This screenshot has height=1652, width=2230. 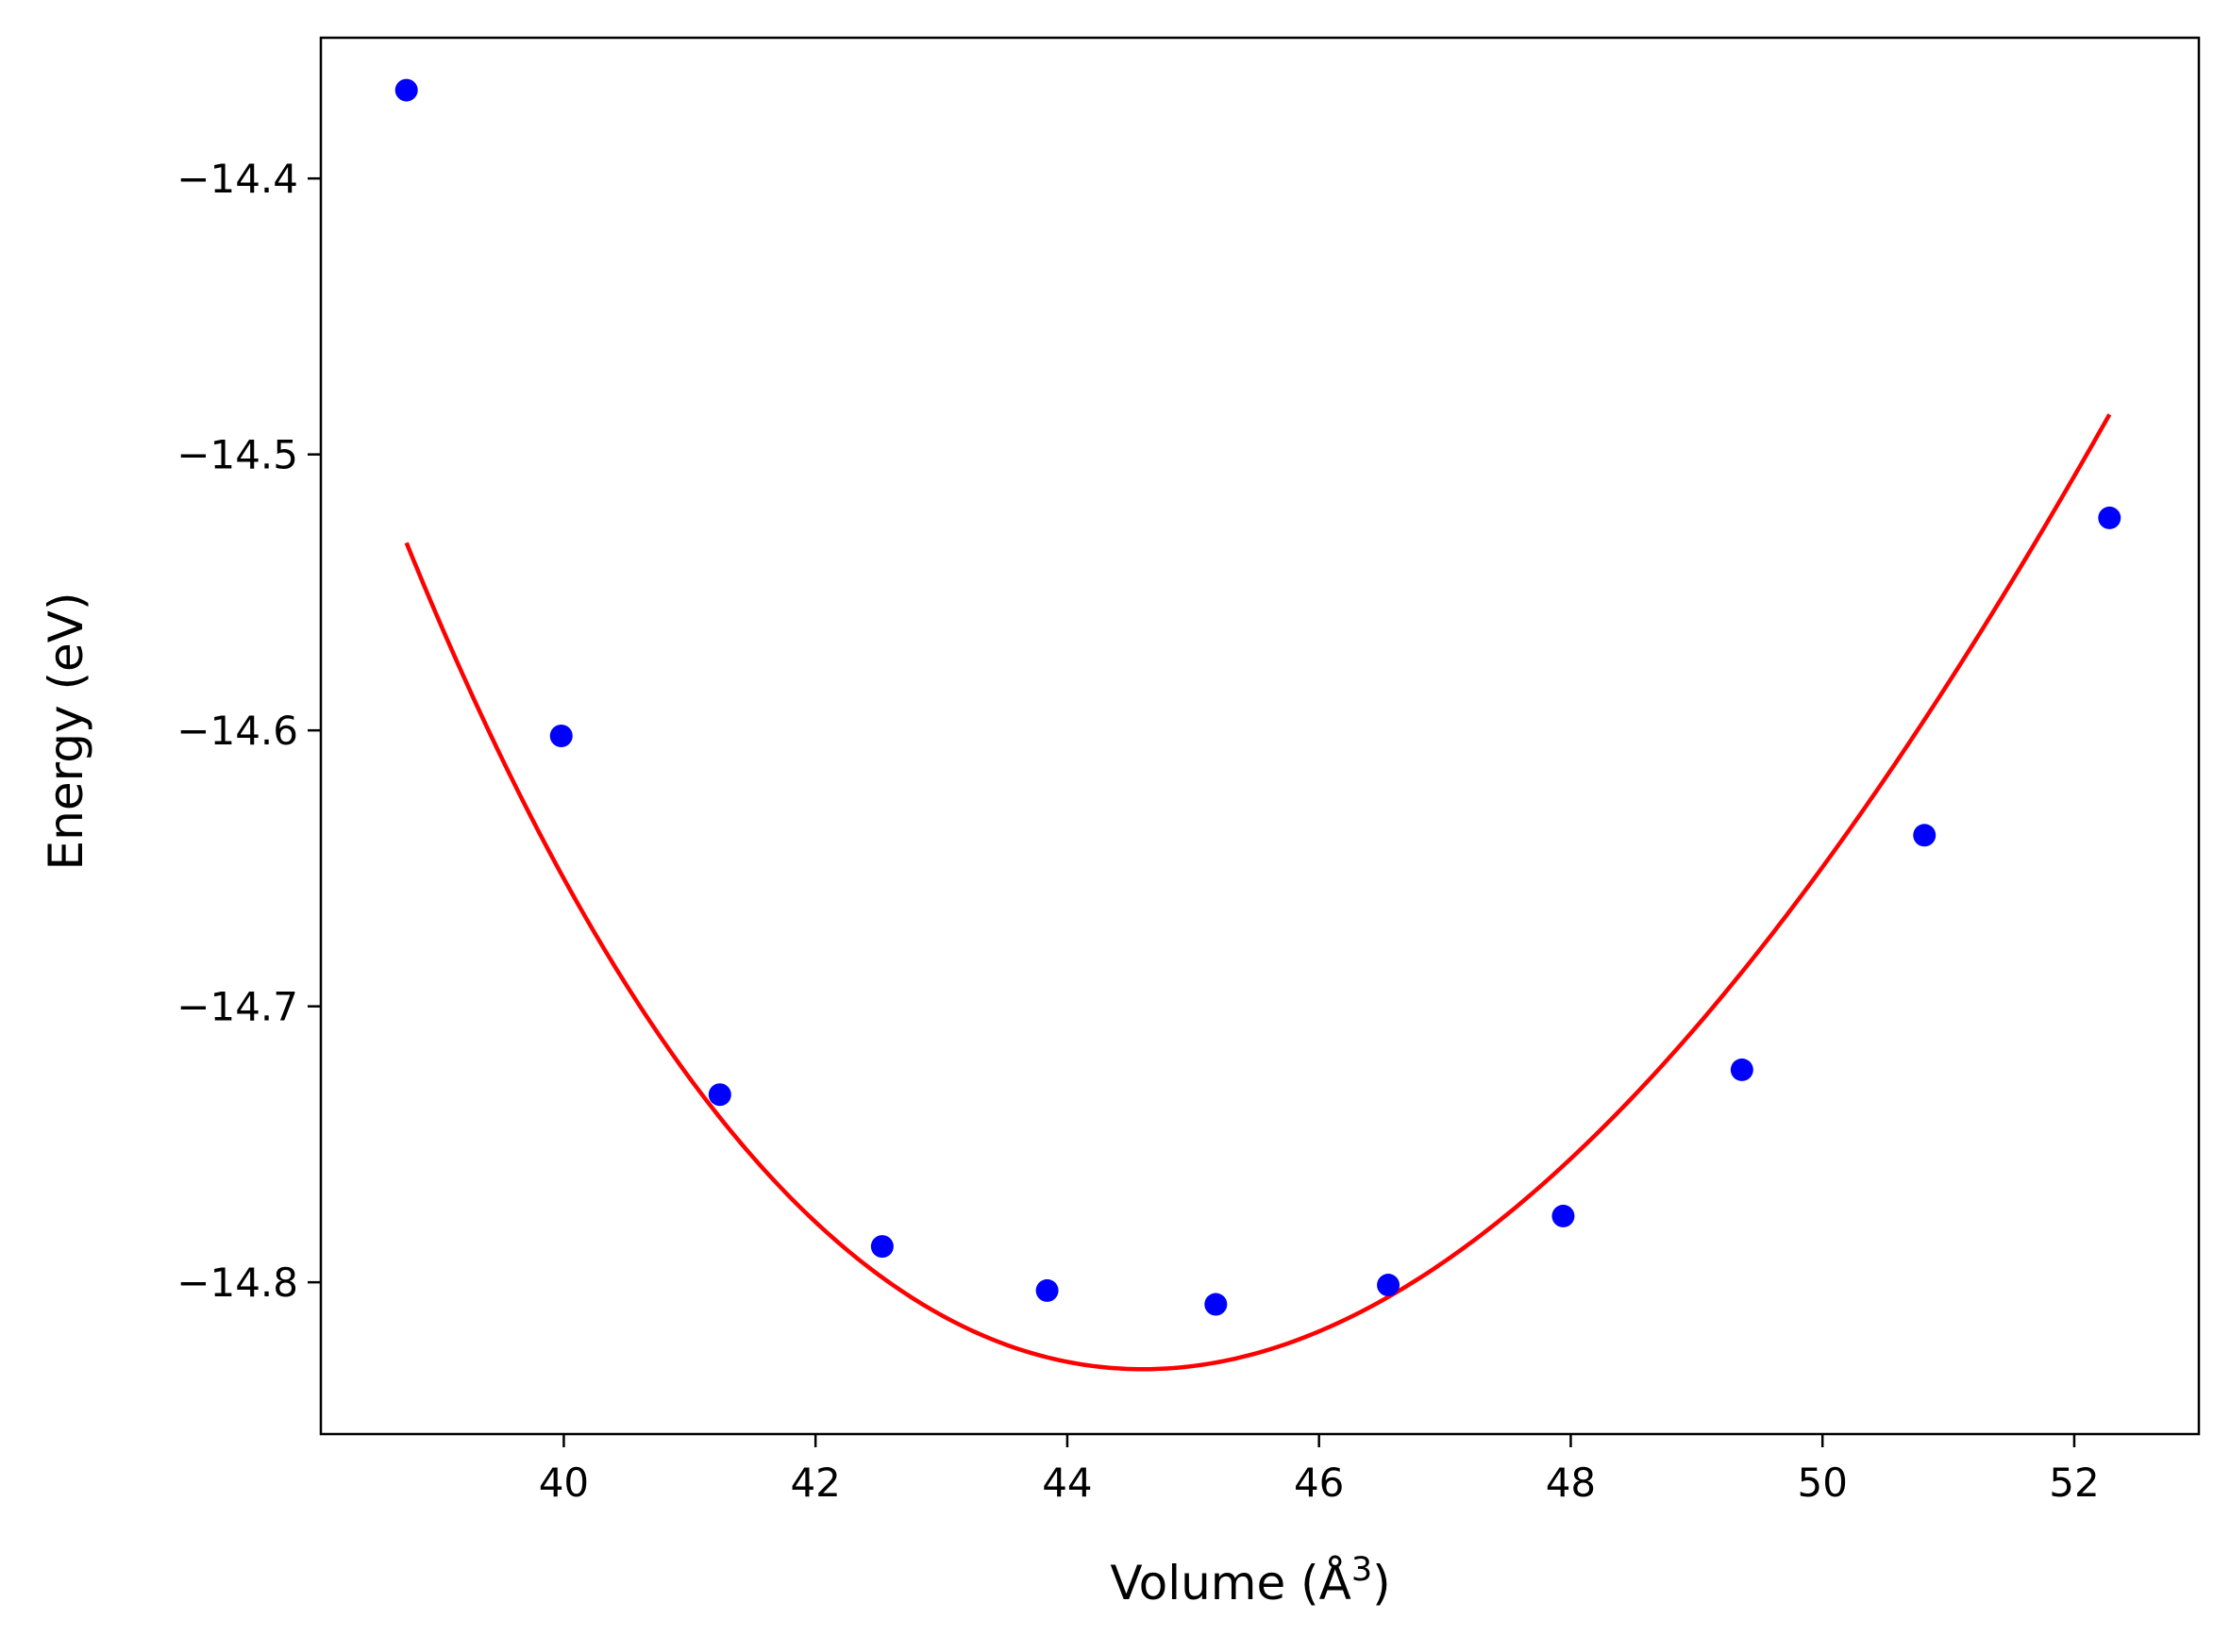 I want to click on x-tick-label: 44, so click(x=1067, y=1483).